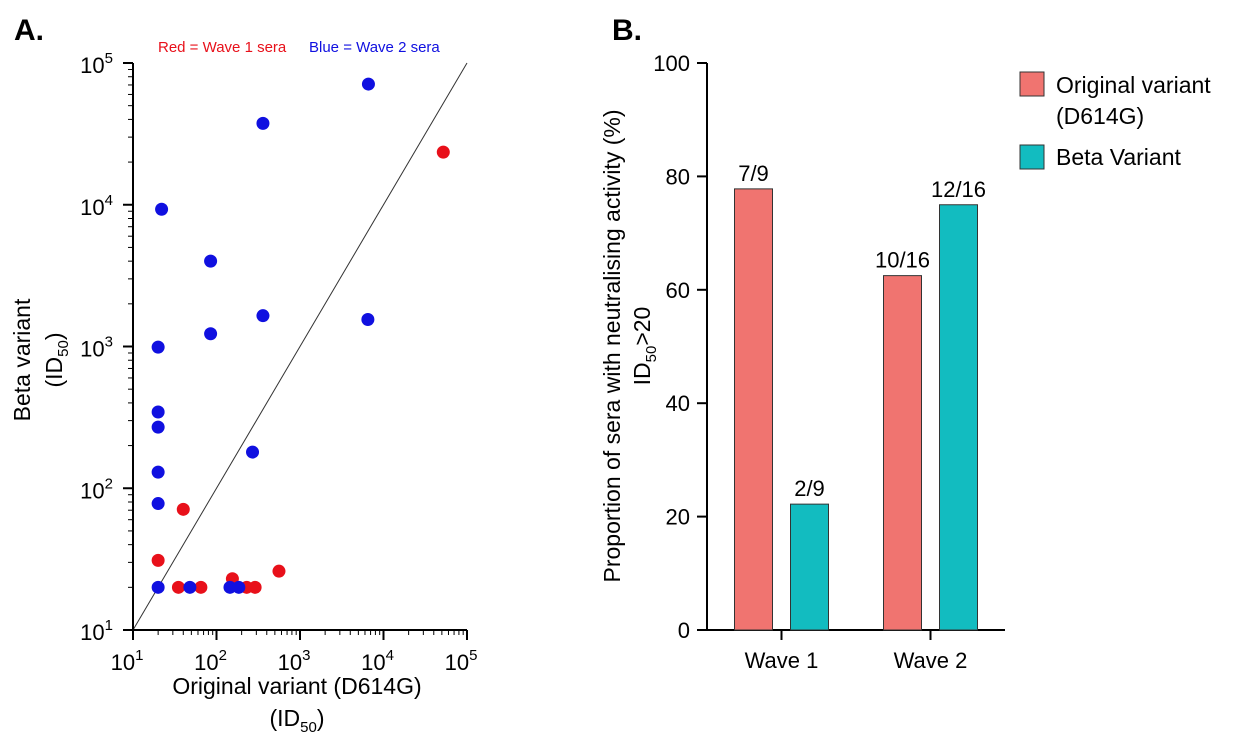  What do you see at coordinates (684, 630) in the screenshot?
I see `bar-y-tick-label: 0` at bounding box center [684, 630].